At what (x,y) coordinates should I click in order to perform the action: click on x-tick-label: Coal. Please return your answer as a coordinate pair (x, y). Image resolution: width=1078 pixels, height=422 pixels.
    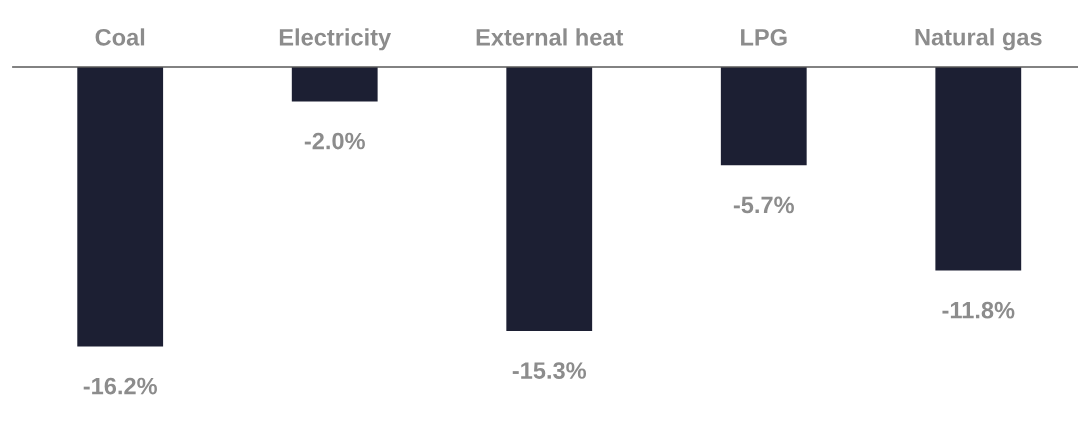
    Looking at the image, I should click on (120, 37).